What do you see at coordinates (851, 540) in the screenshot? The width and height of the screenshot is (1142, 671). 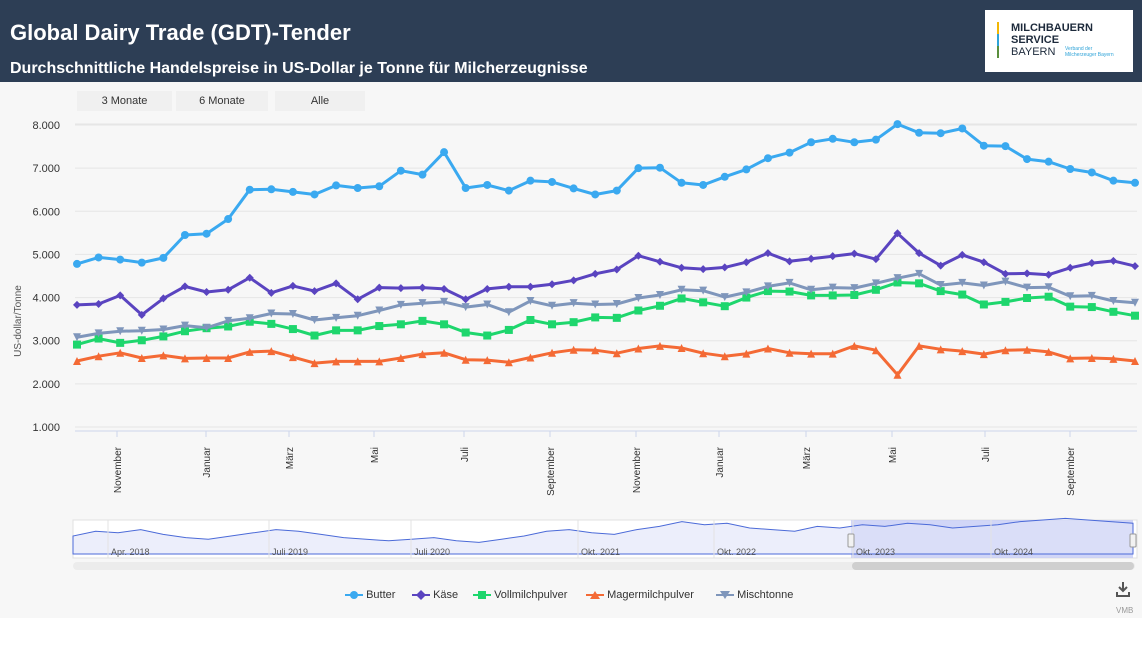 I see `navigator-handle-left` at bounding box center [851, 540].